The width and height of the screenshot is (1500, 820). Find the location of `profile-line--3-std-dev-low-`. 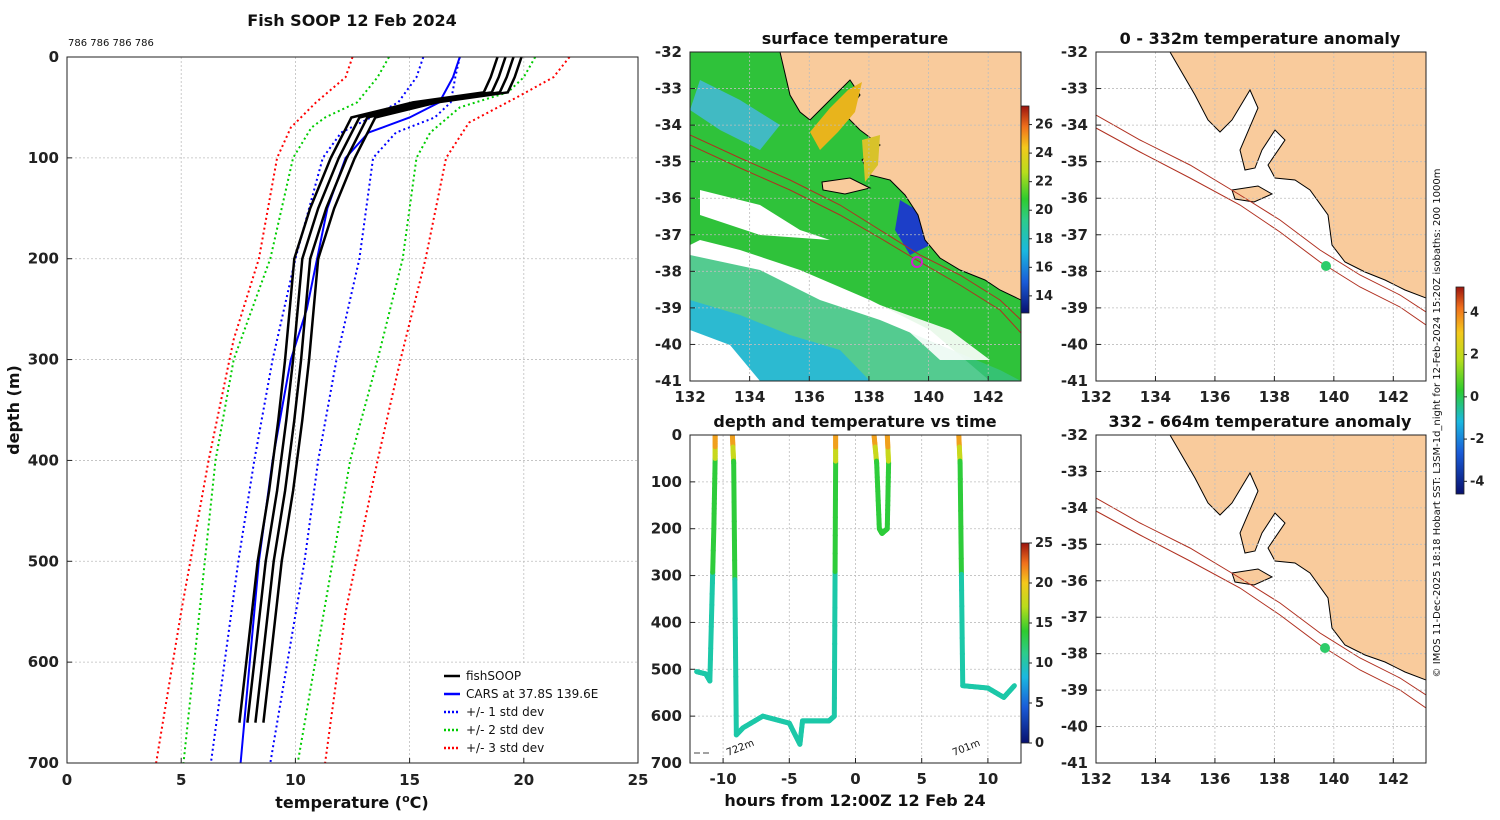

profile-line--3-std-dev-low- is located at coordinates (254, 410).